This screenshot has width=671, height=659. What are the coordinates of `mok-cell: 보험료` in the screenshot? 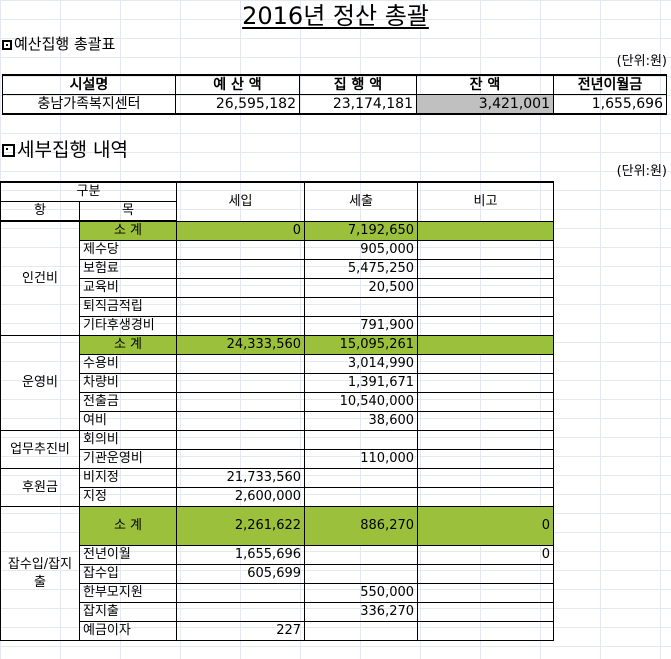 It's located at (128, 269).